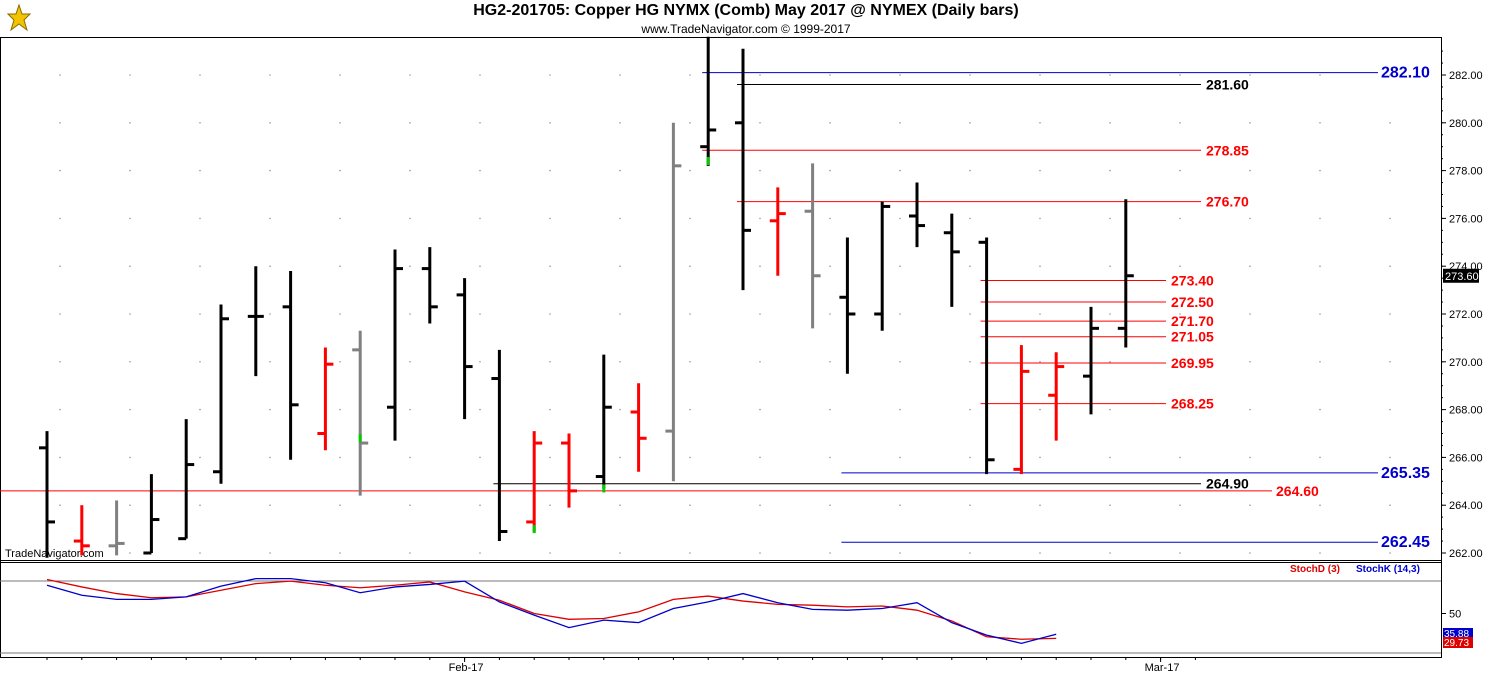 The image size is (1492, 677). Describe the element at coordinates (1456, 643) in the screenshot. I see `stoch-d-value: 29.73` at that location.